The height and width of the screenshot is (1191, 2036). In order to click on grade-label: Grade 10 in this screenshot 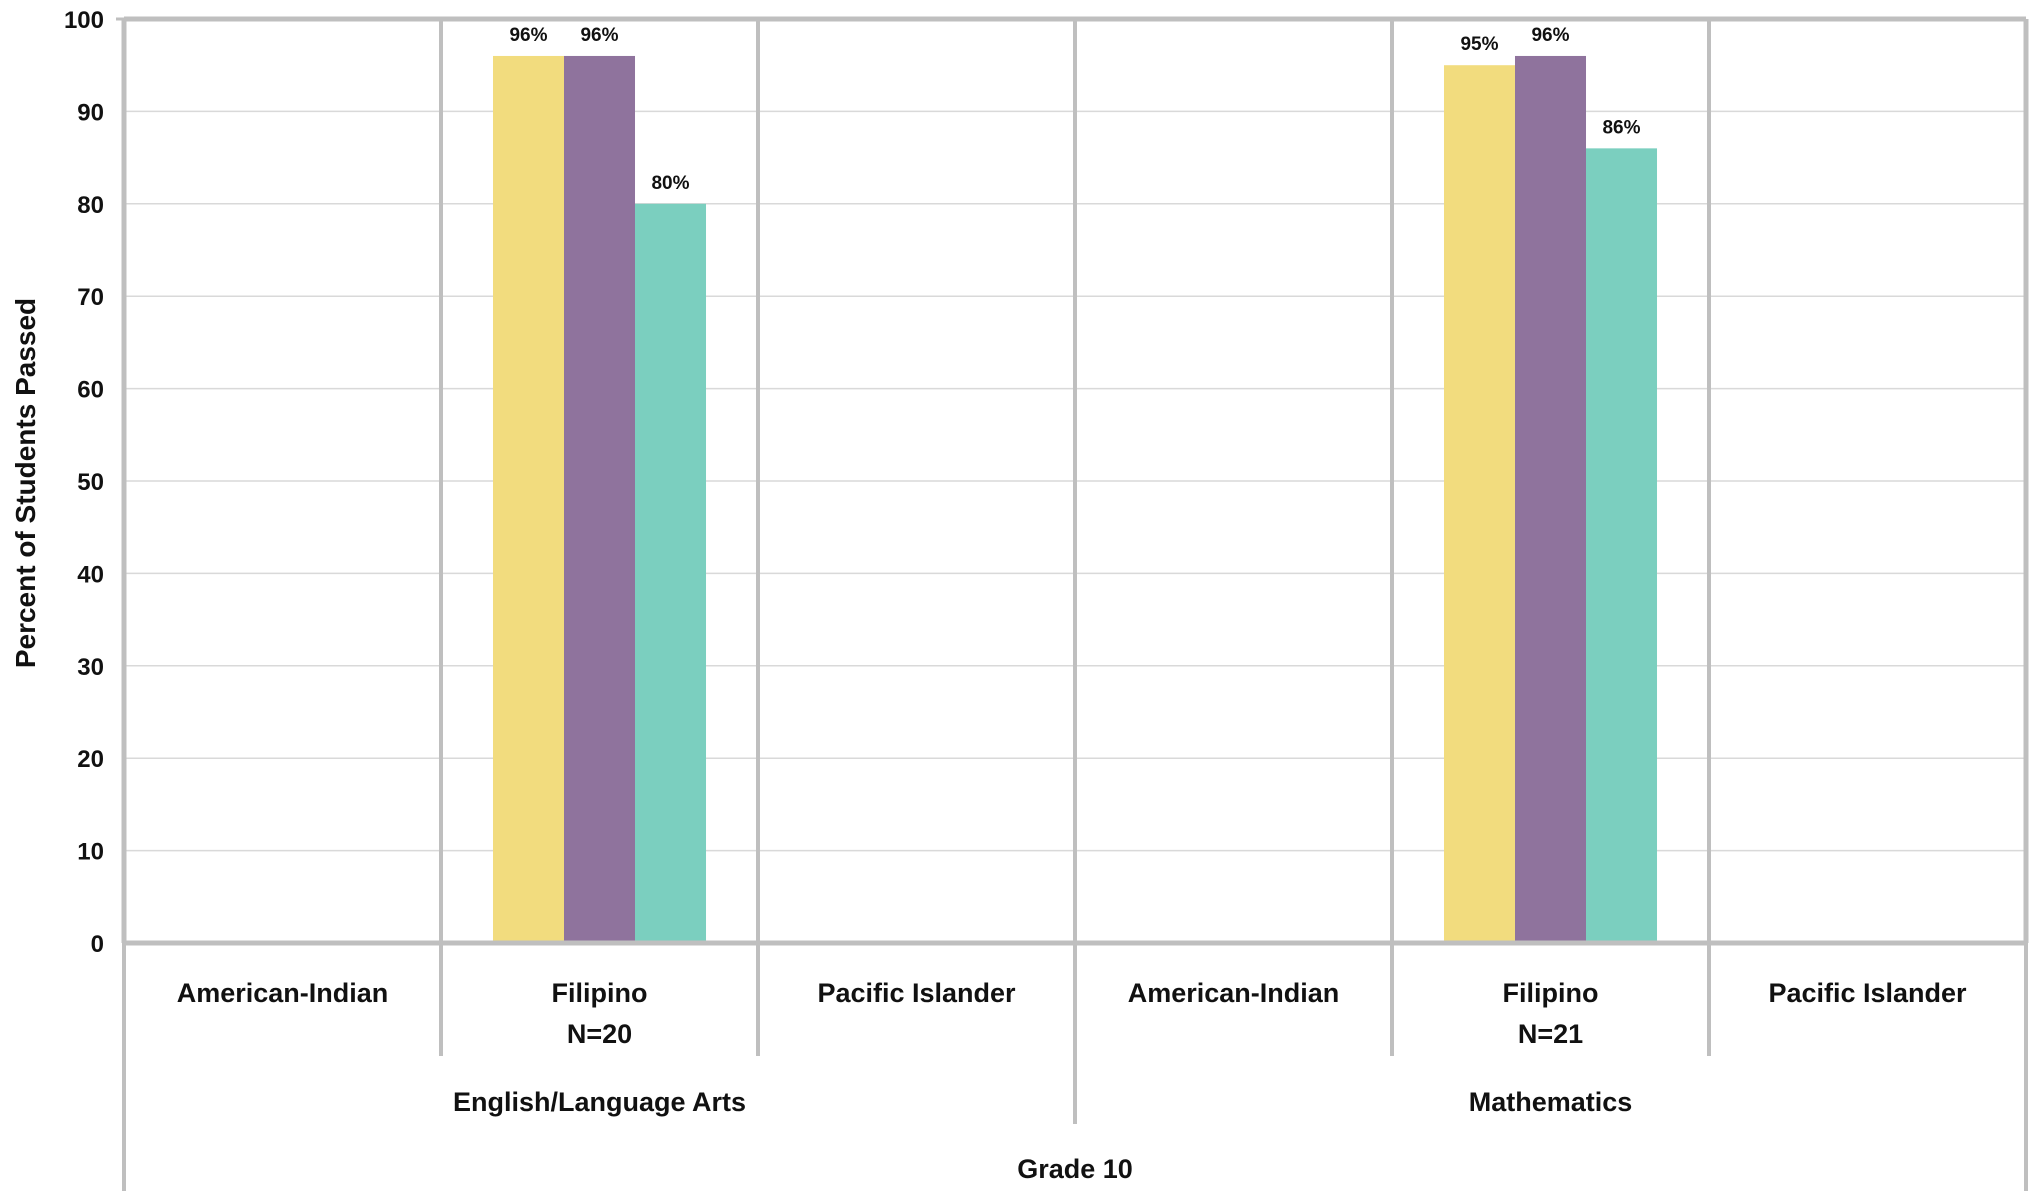, I will do `click(1075, 1169)`.